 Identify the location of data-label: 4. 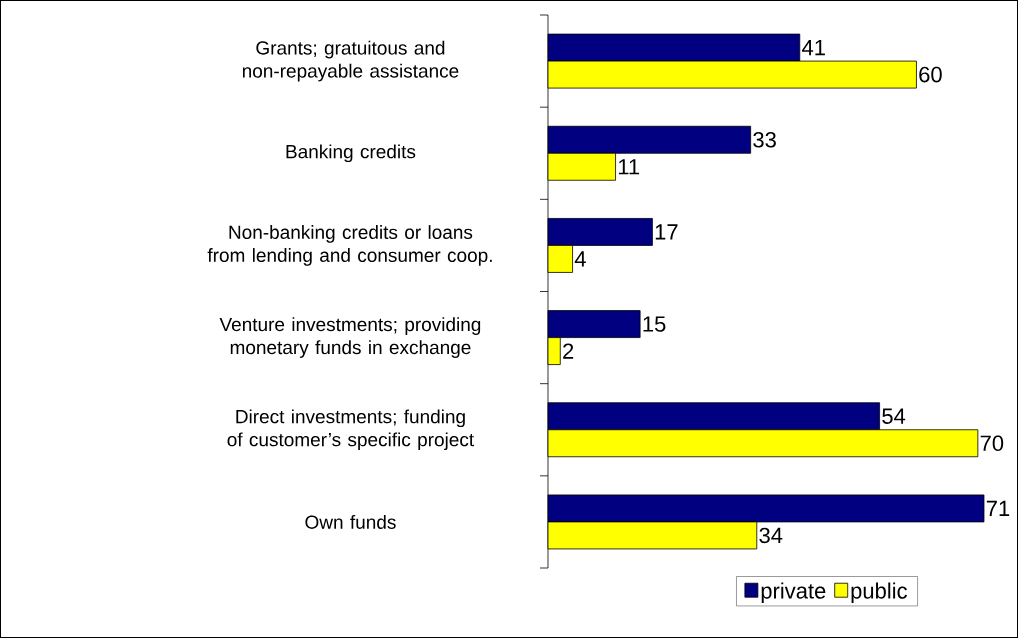
(580, 259).